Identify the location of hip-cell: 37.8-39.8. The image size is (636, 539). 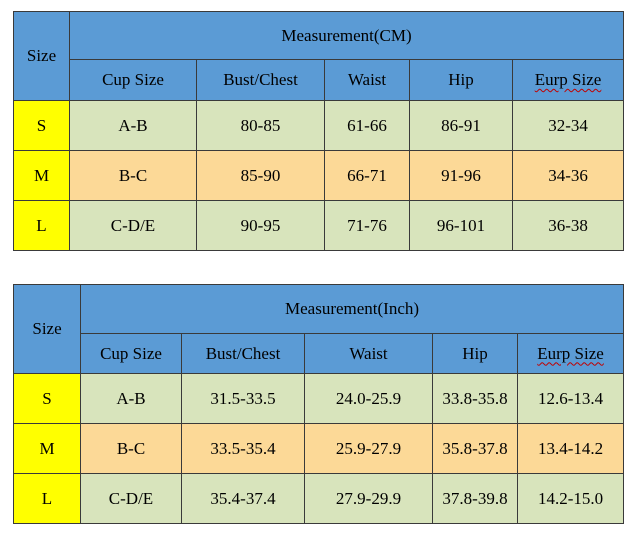
(475, 498).